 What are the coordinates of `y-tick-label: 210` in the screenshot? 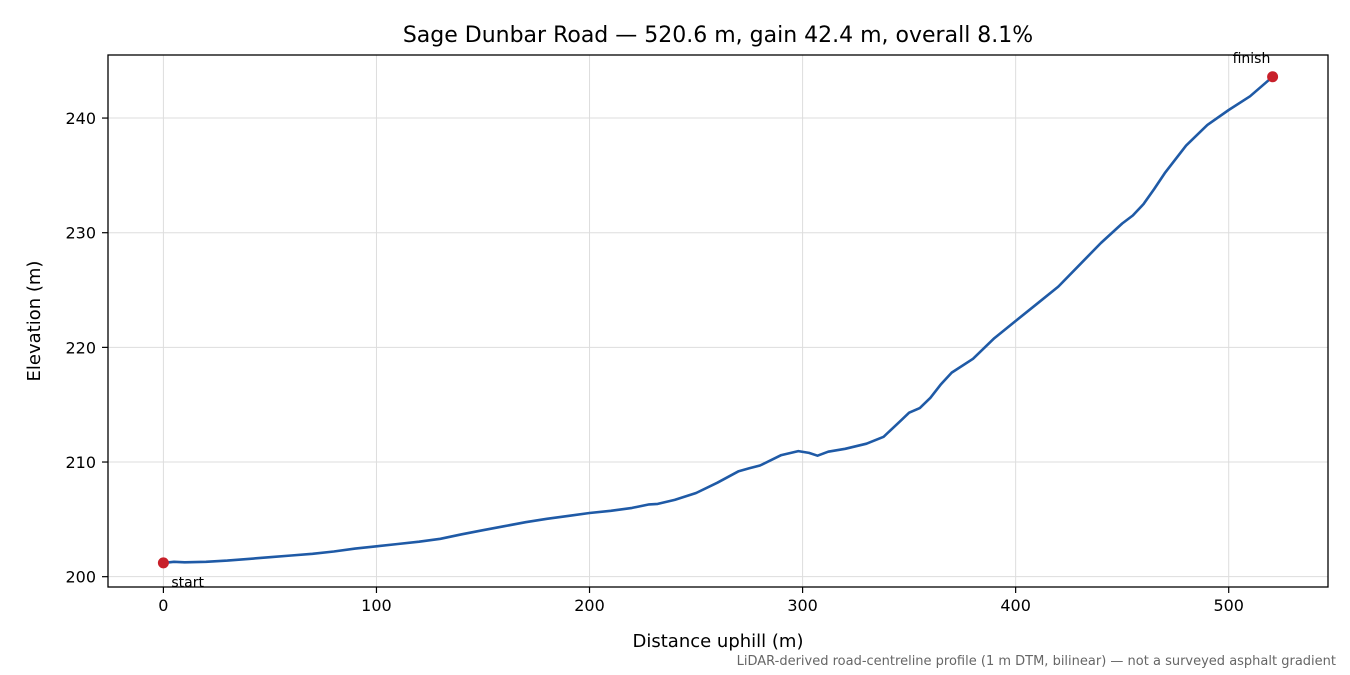 It's located at (80, 462).